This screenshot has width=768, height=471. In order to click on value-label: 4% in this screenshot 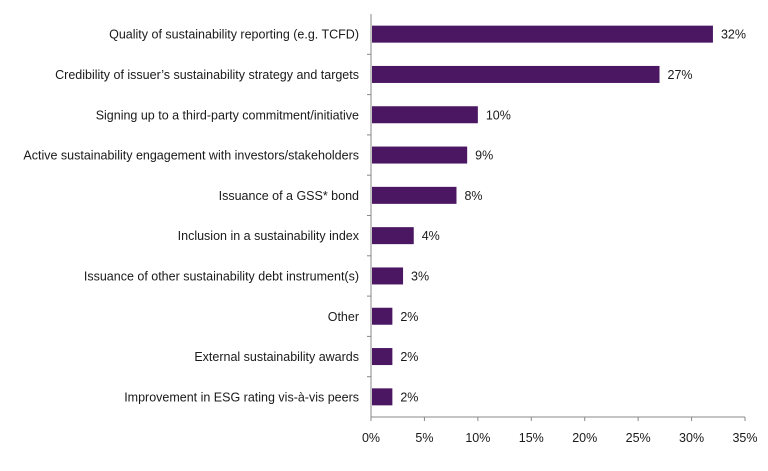, I will do `click(431, 236)`.